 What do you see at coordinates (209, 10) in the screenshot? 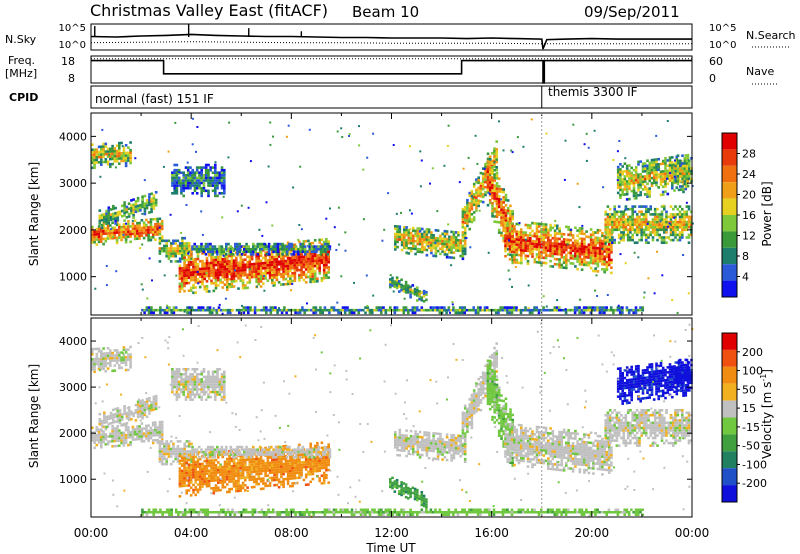
I see `station-title: Christmas Valley East (fitACF)` at bounding box center [209, 10].